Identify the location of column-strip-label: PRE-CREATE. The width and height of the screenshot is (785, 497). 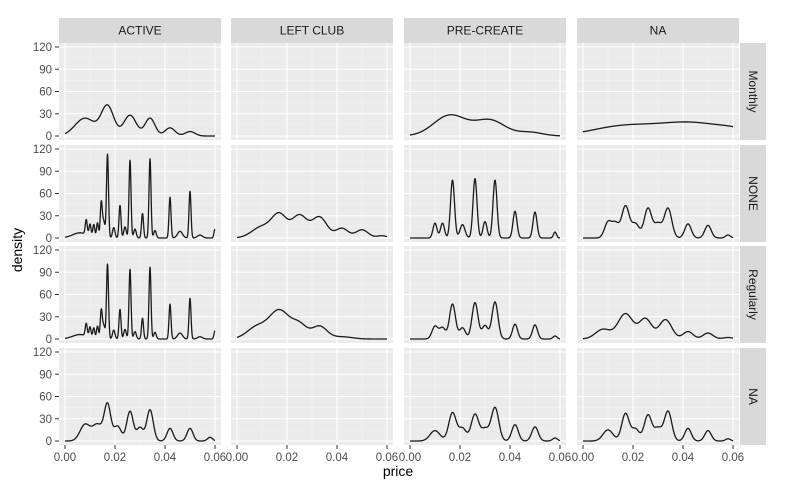
(485, 31).